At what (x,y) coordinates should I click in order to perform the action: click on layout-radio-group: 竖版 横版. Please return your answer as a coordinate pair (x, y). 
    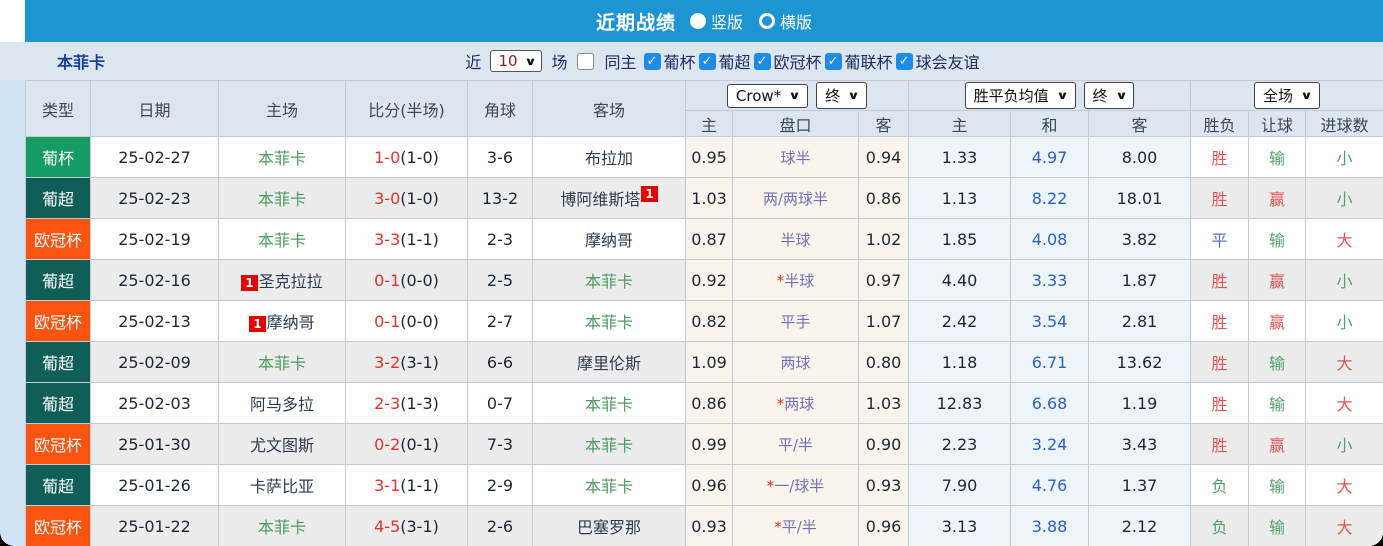
    Looking at the image, I should click on (750, 21).